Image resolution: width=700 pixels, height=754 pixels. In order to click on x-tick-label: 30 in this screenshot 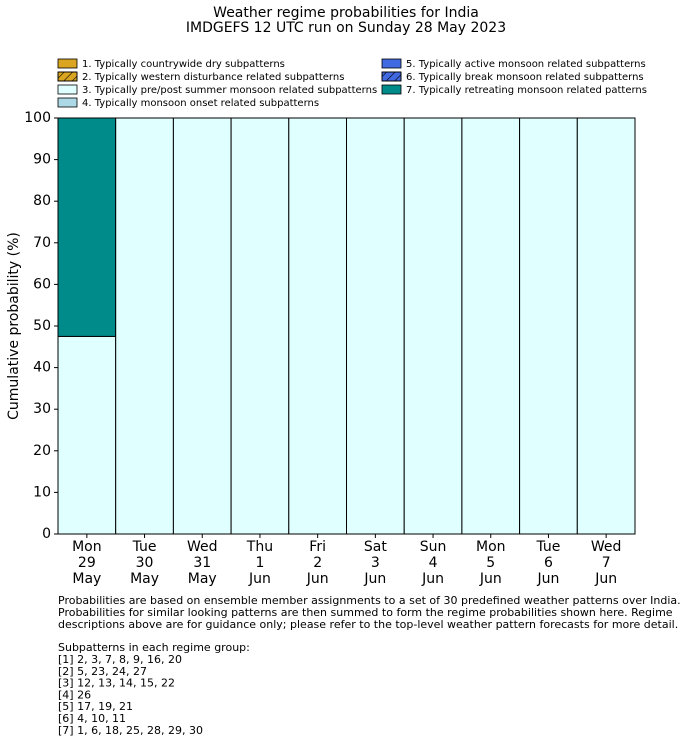, I will do `click(145, 563)`.